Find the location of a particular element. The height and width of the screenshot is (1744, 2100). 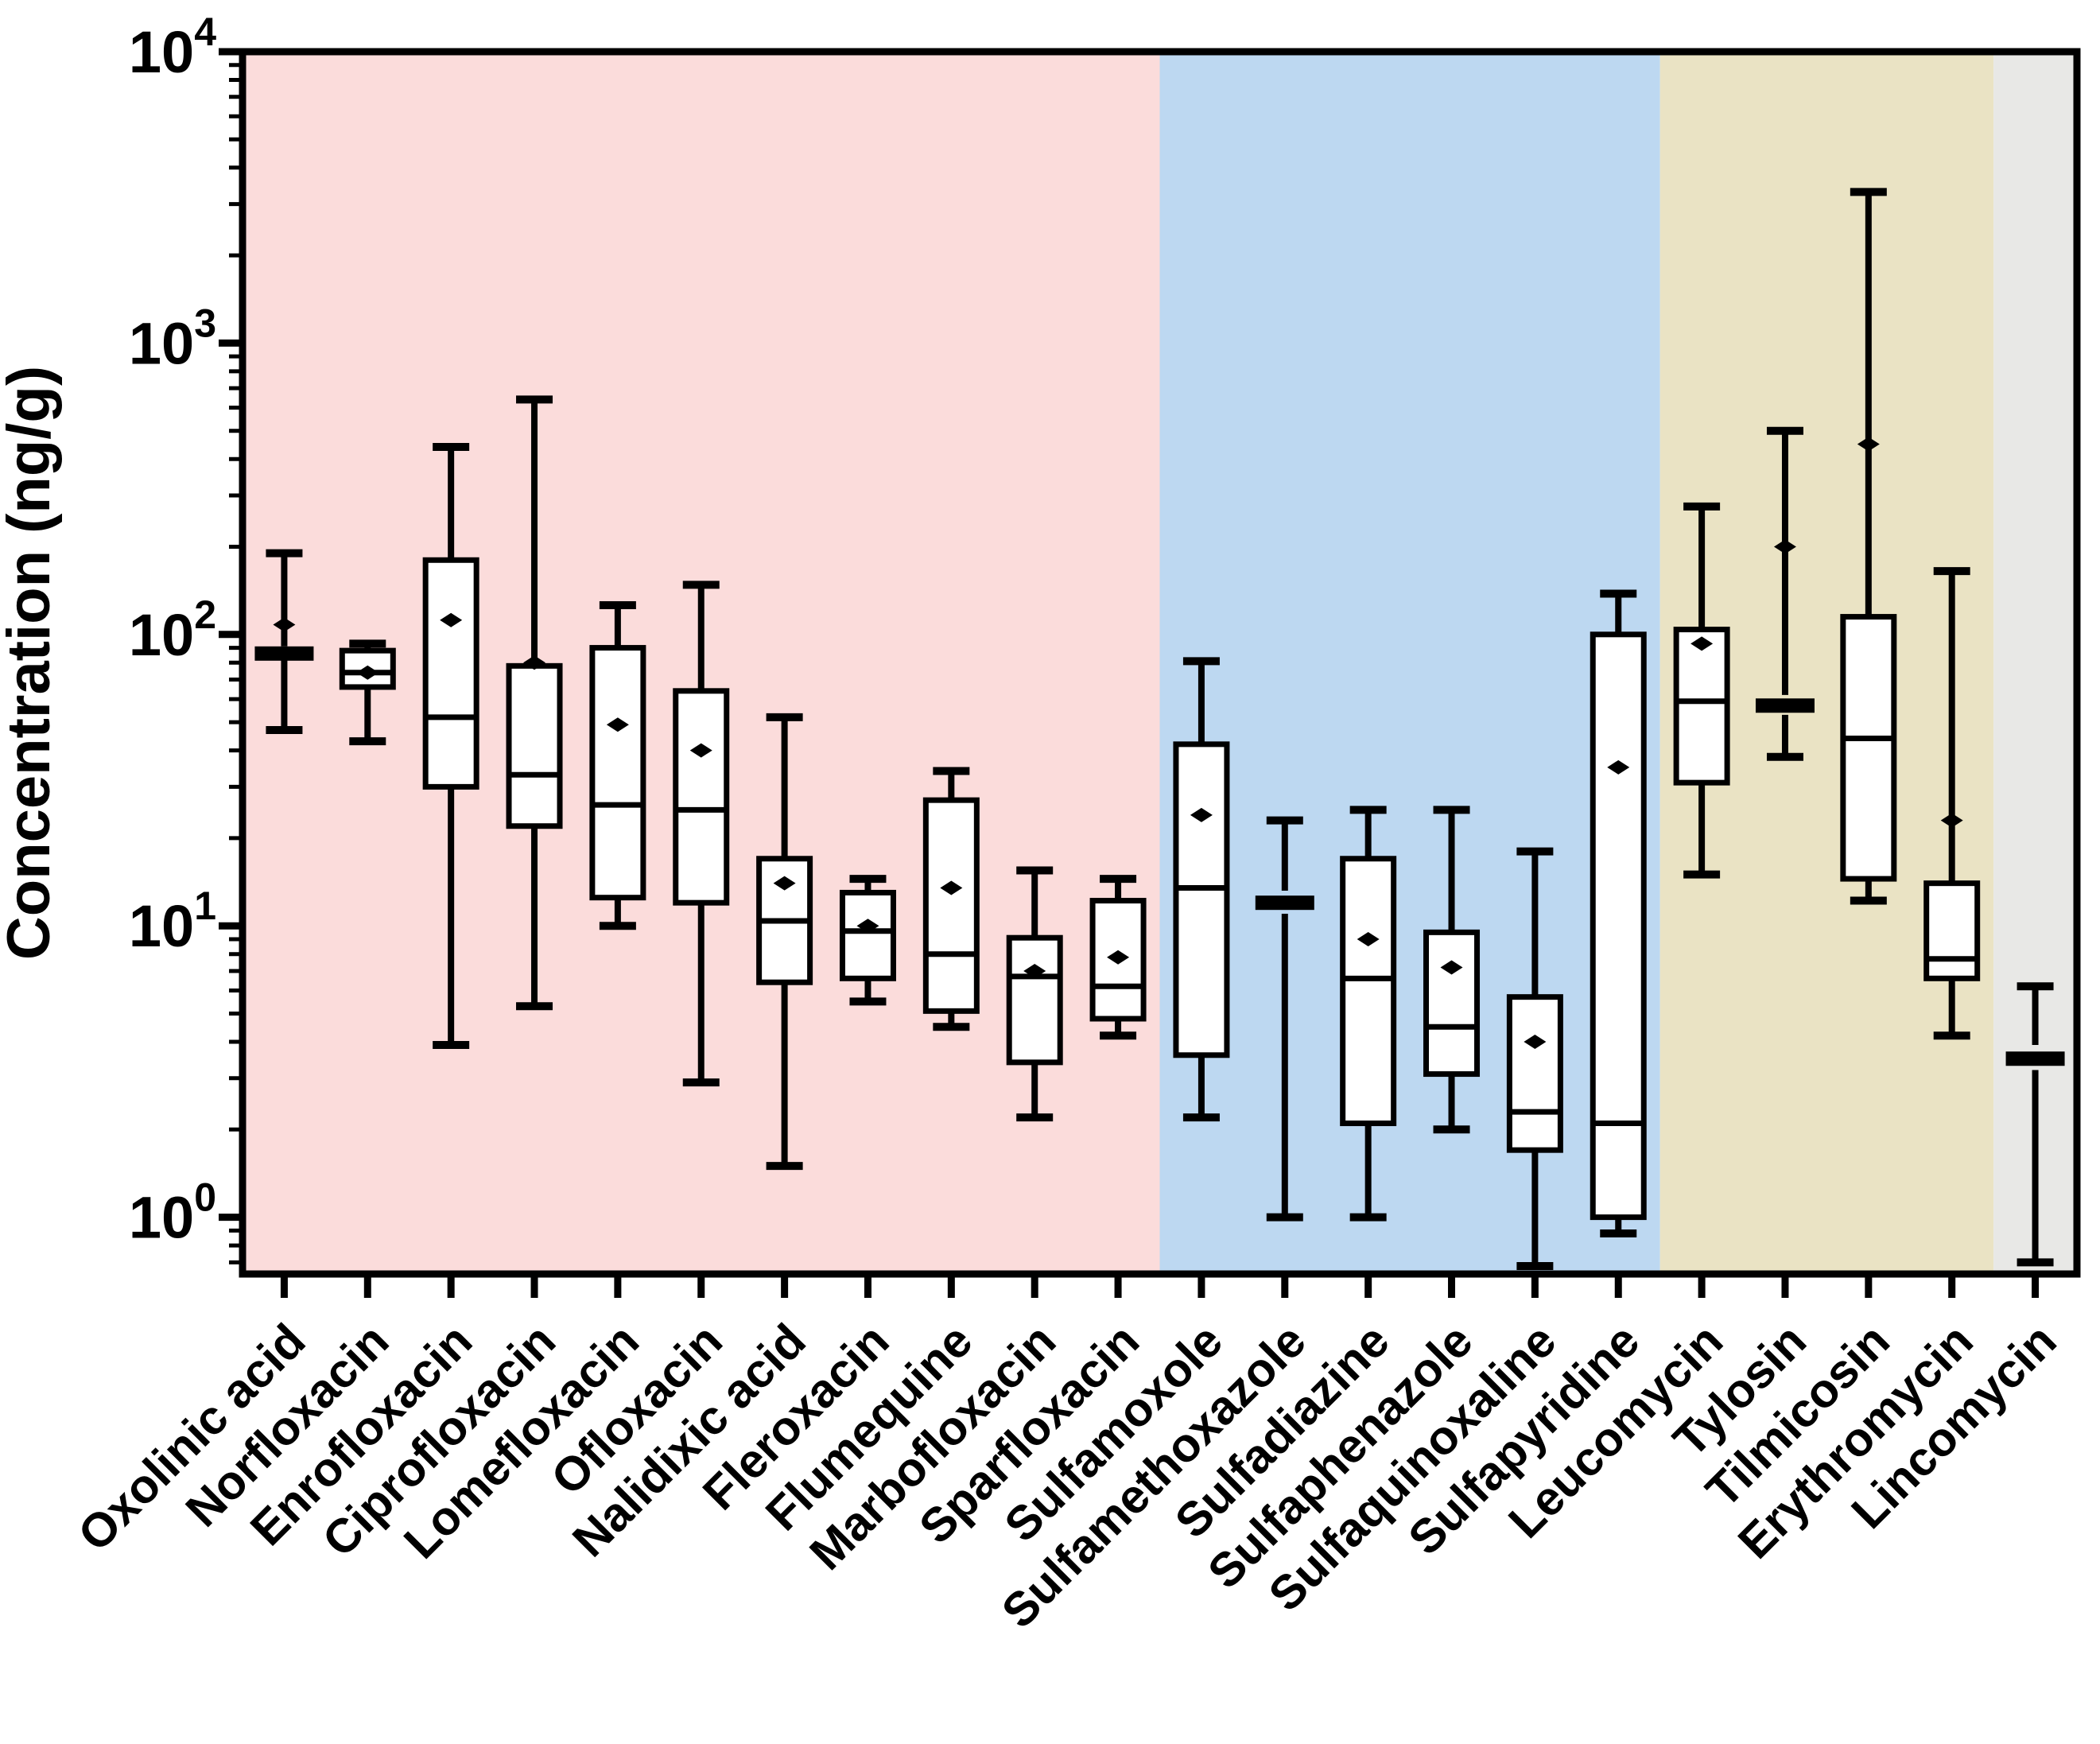

y-tick-label: 10⁴ is located at coordinates (172, 48).